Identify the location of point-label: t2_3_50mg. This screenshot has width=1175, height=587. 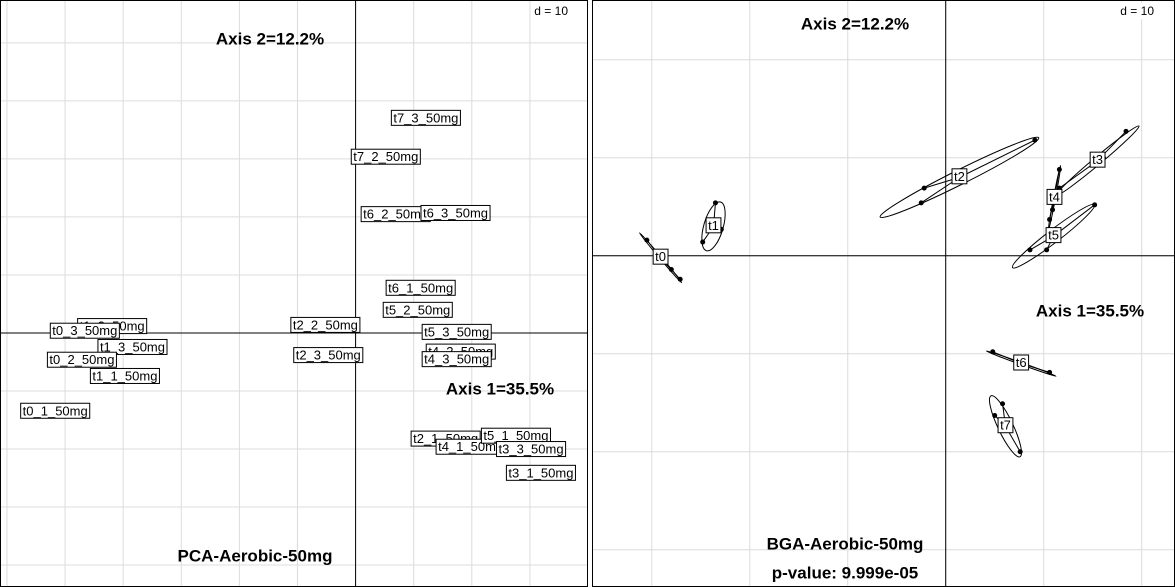
(328, 355).